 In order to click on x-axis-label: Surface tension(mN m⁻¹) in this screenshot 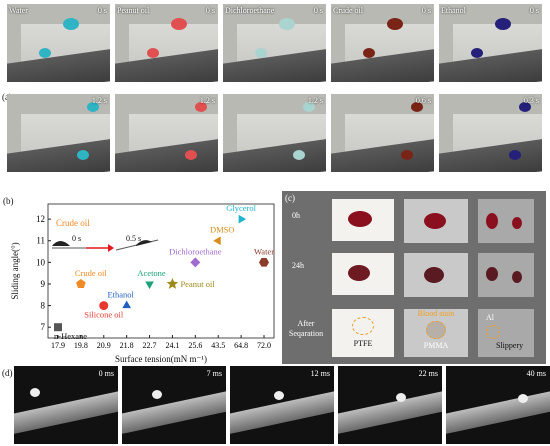, I will do `click(161, 359)`.